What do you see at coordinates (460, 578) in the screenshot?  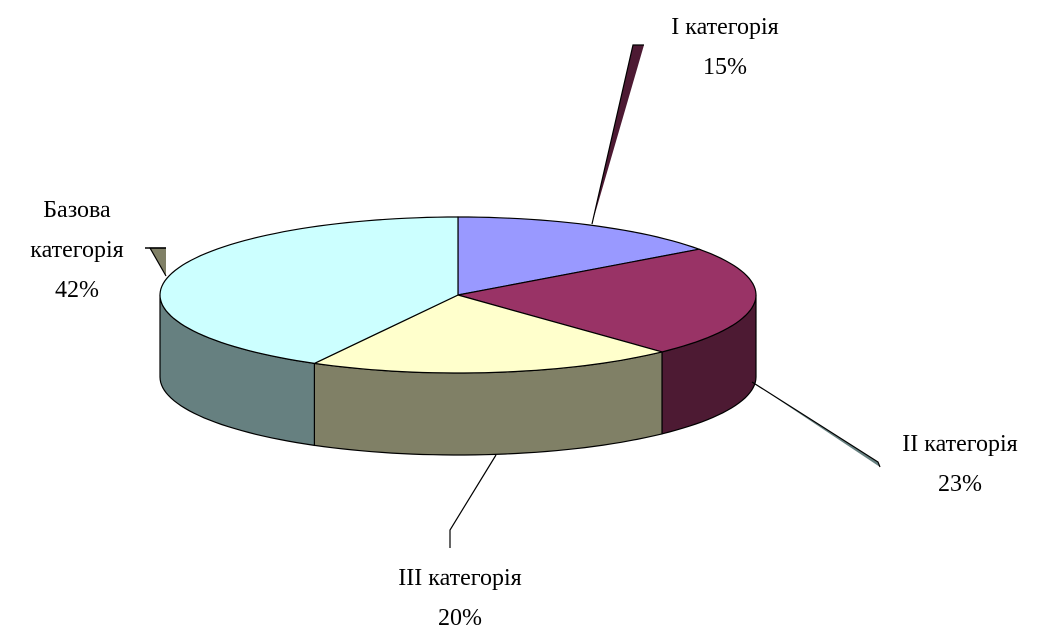 I see `category-label: III категорія` at bounding box center [460, 578].